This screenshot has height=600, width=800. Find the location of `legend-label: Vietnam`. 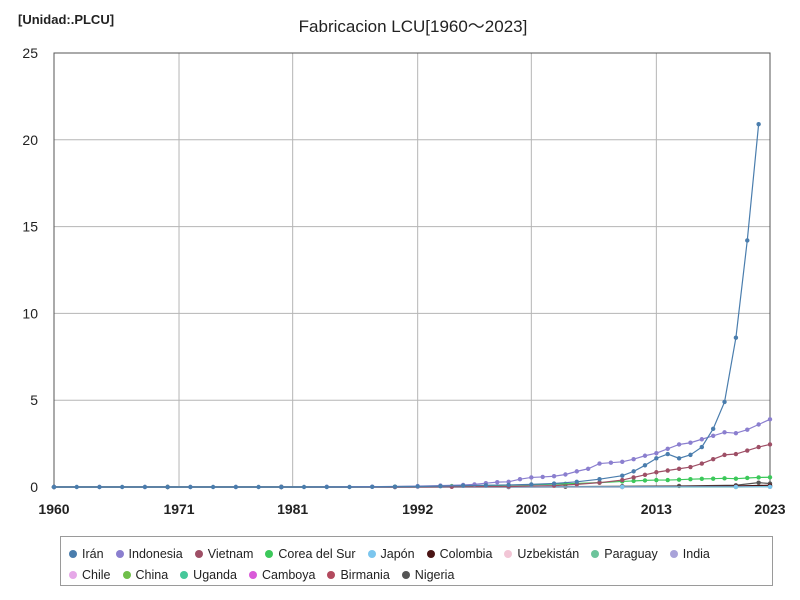

legend-label: Vietnam is located at coordinates (230, 553).